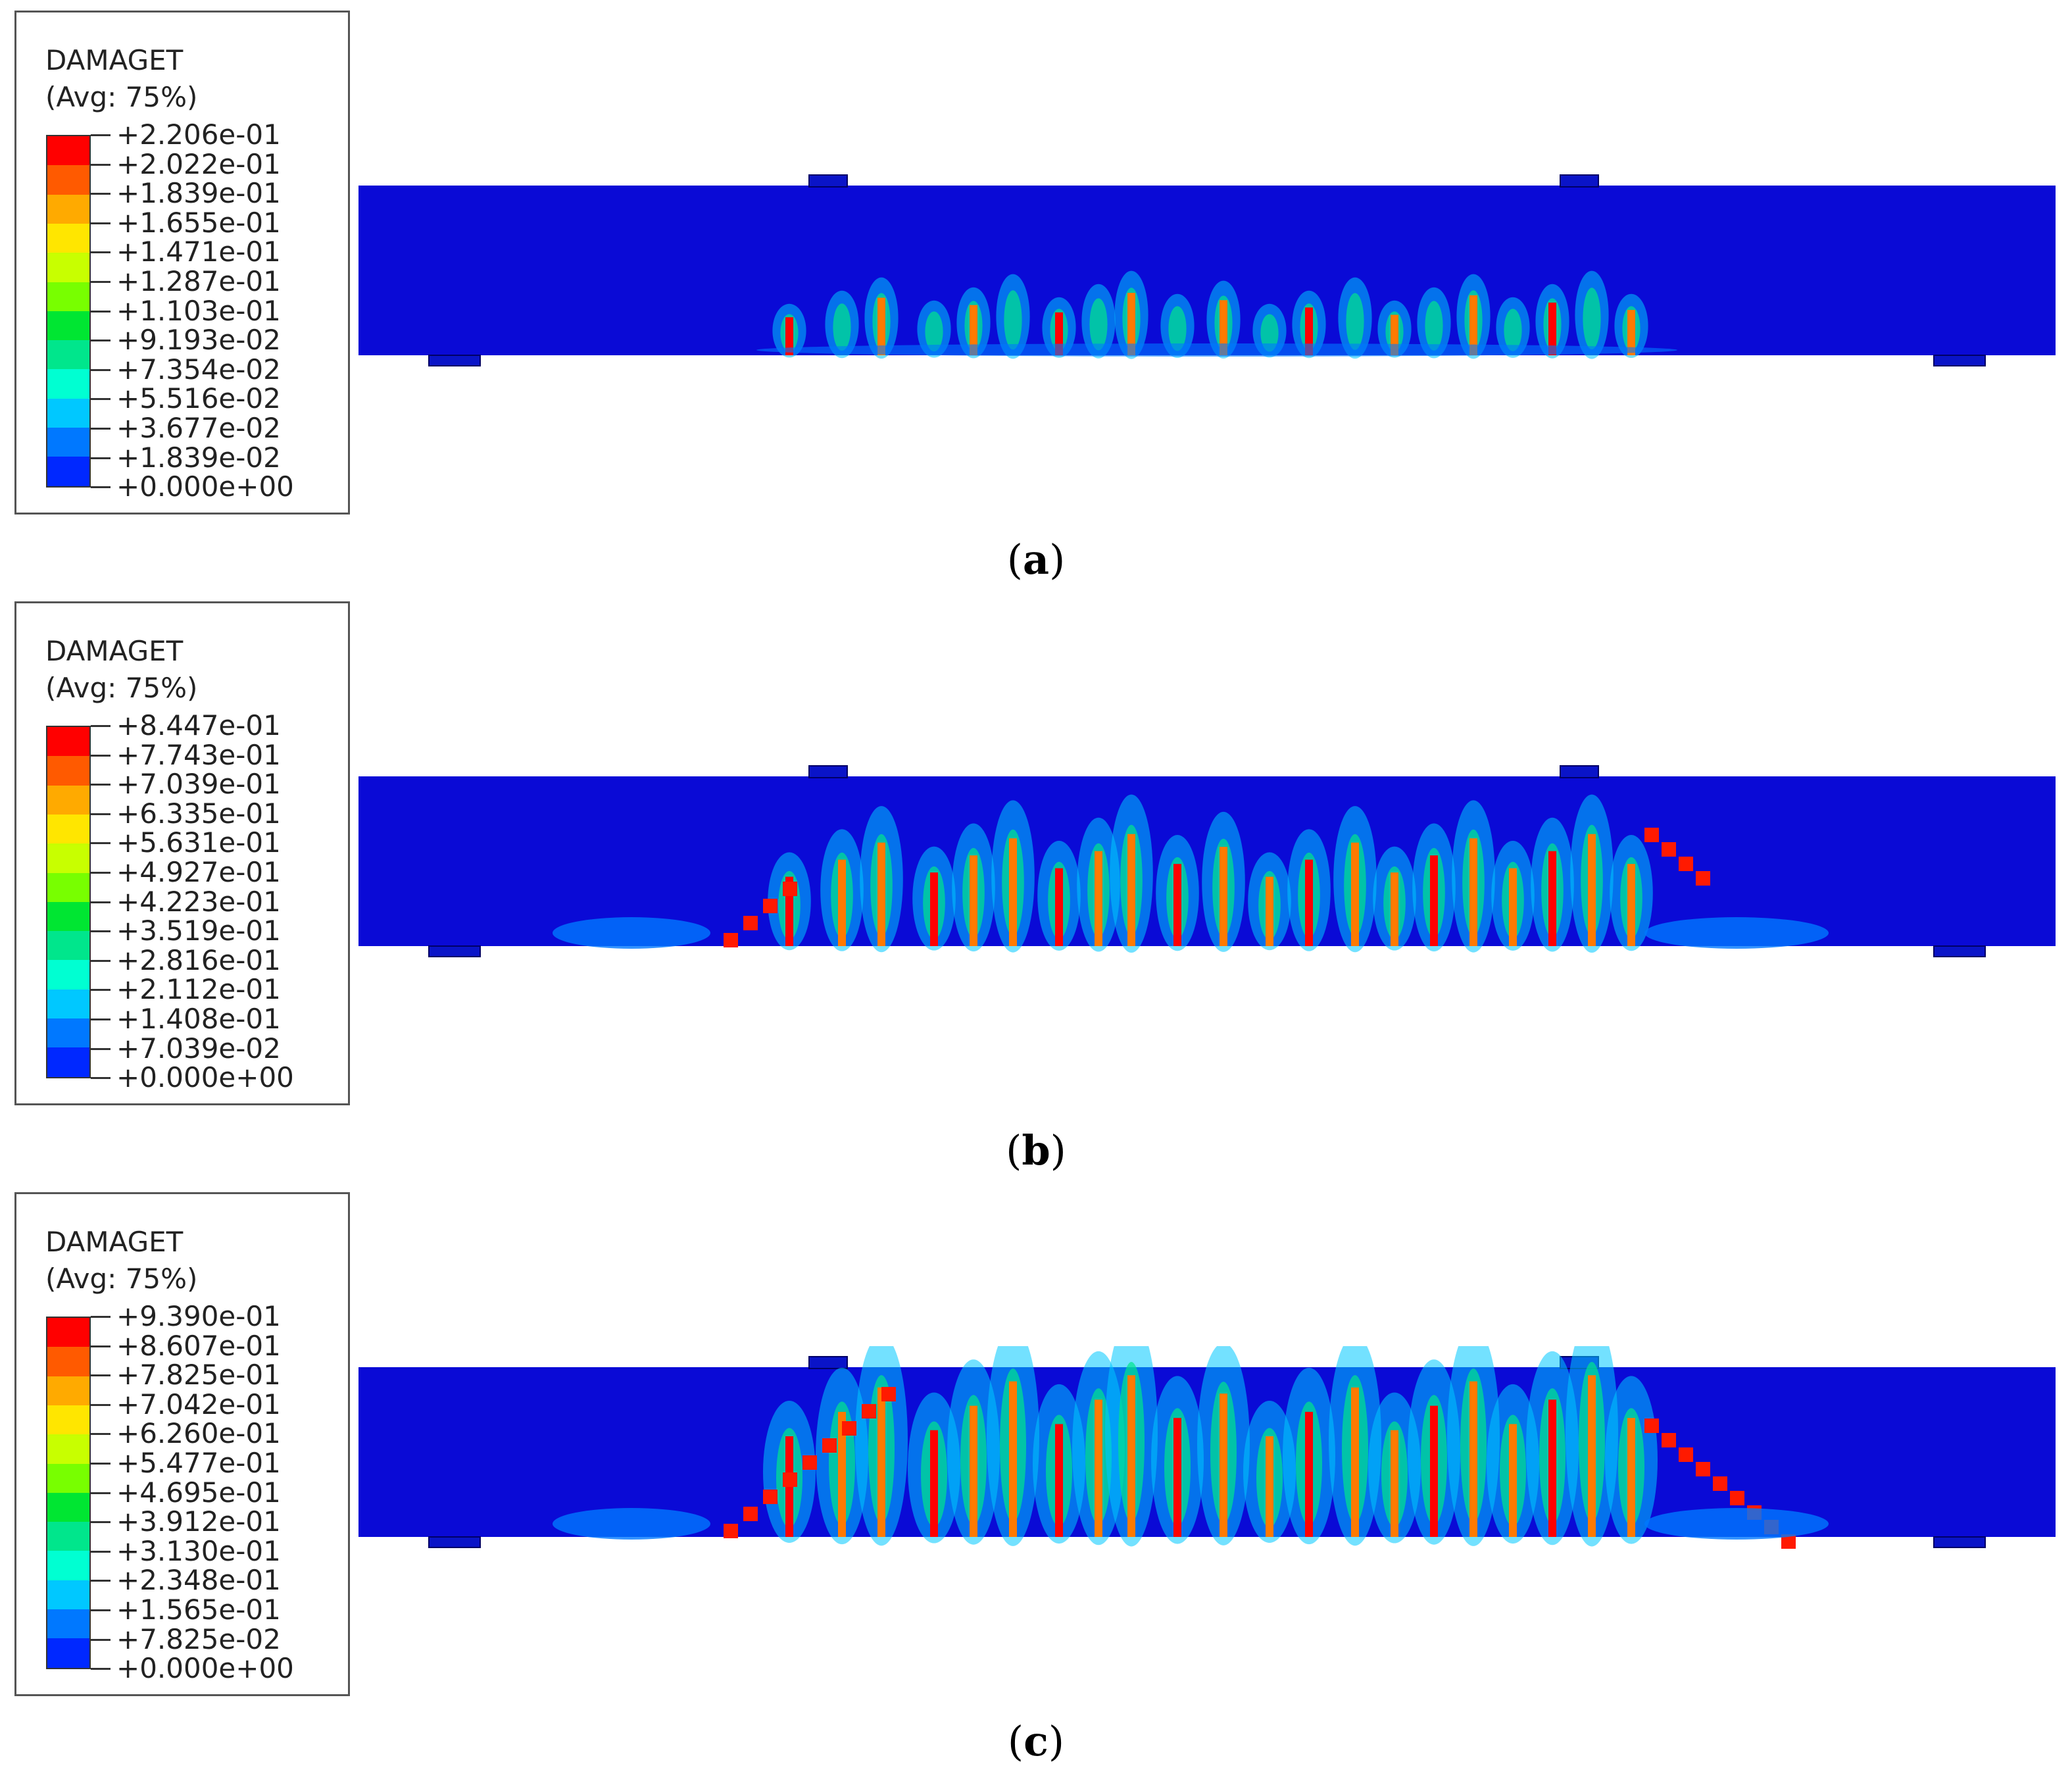 This screenshot has height=1783, width=2072. What do you see at coordinates (198, 1610) in the screenshot?
I see `scale-value-label: +1.565e-01` at bounding box center [198, 1610].